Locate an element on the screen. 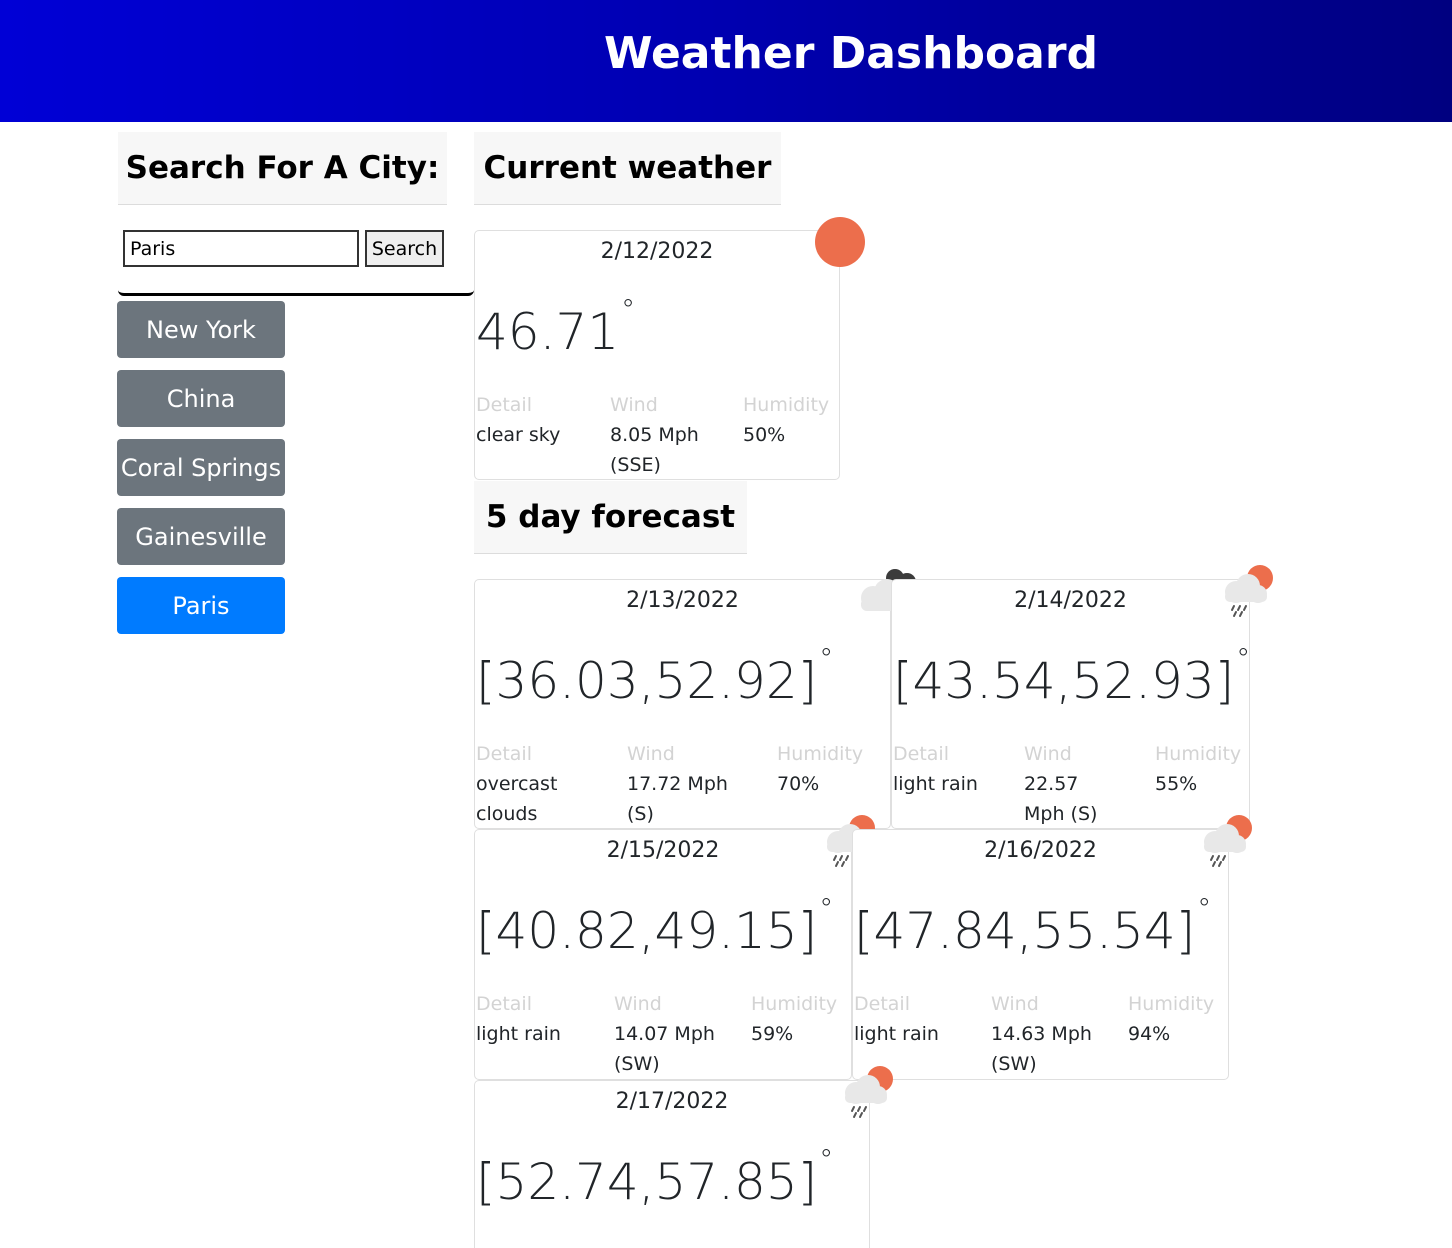 The height and width of the screenshot is (1248, 1452). forecast-date: 2/13/2022 is located at coordinates (682, 600).